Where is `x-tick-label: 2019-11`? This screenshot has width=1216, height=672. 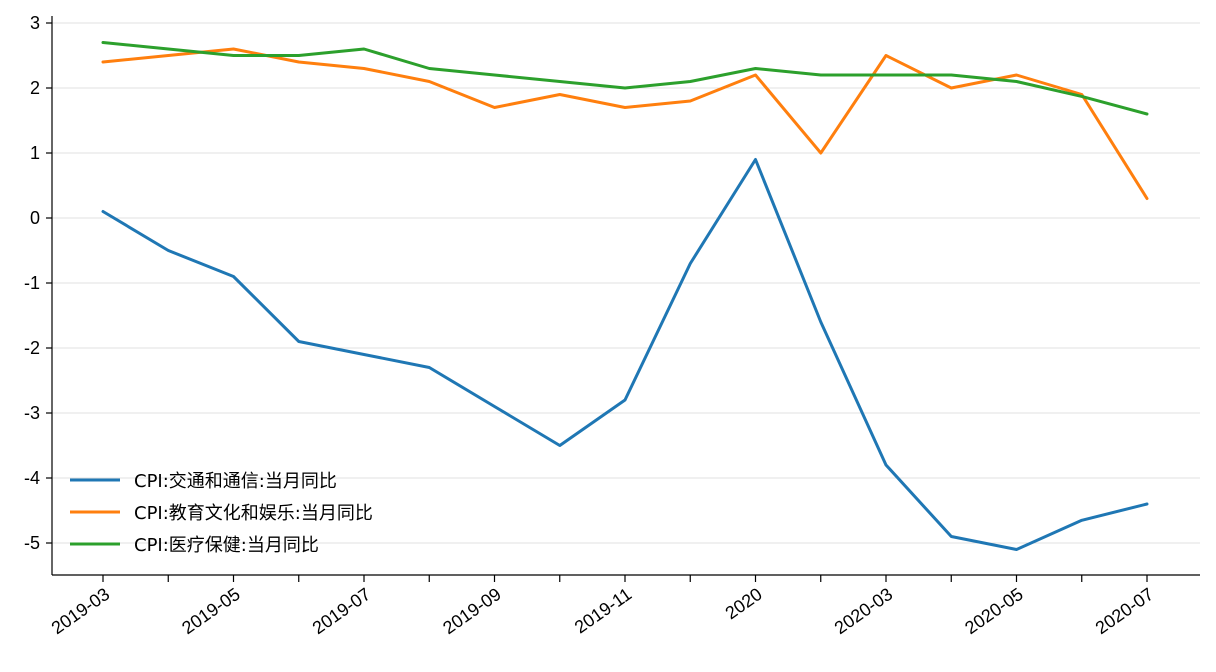
x-tick-label: 2019-11 is located at coordinates (603, 611).